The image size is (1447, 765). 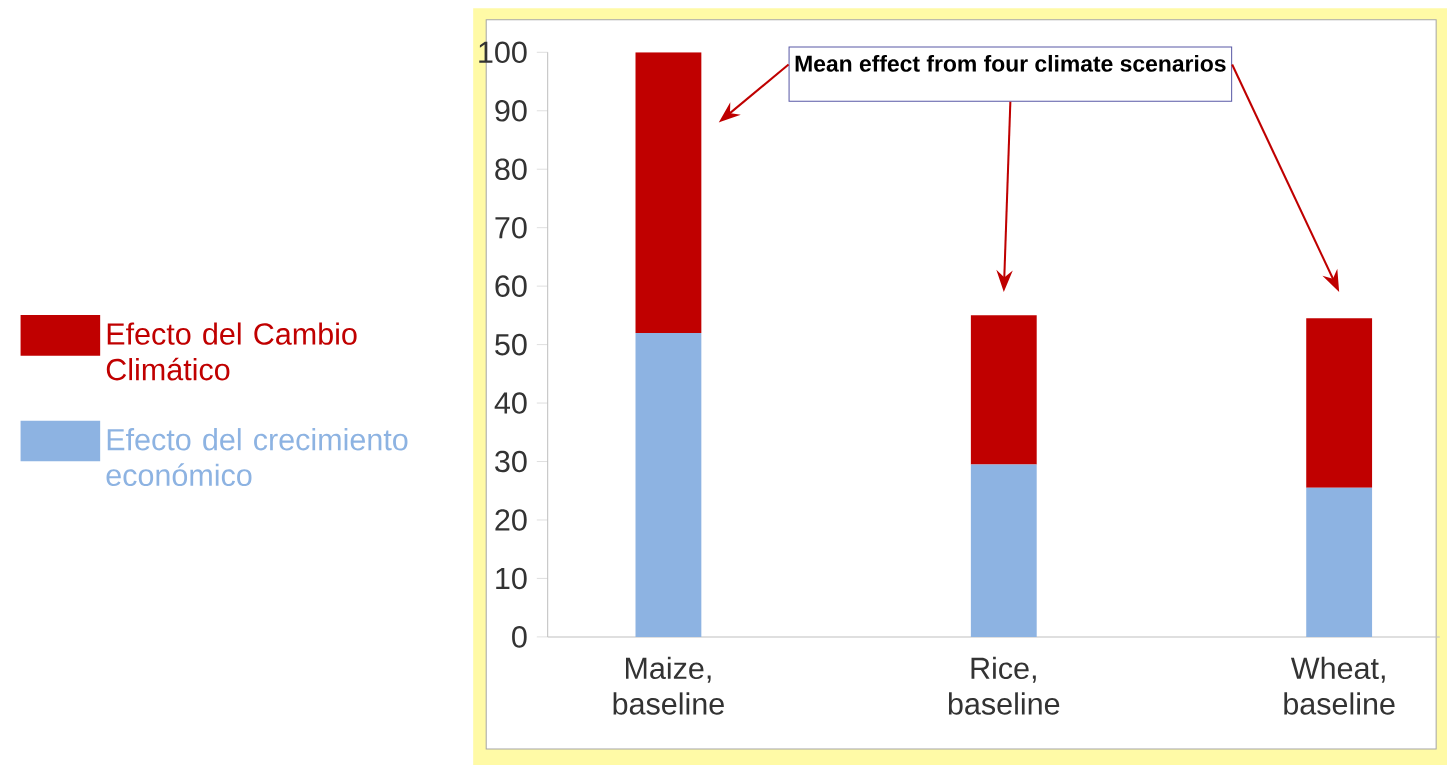 I want to click on y-tick-label: 30, so click(x=511, y=461).